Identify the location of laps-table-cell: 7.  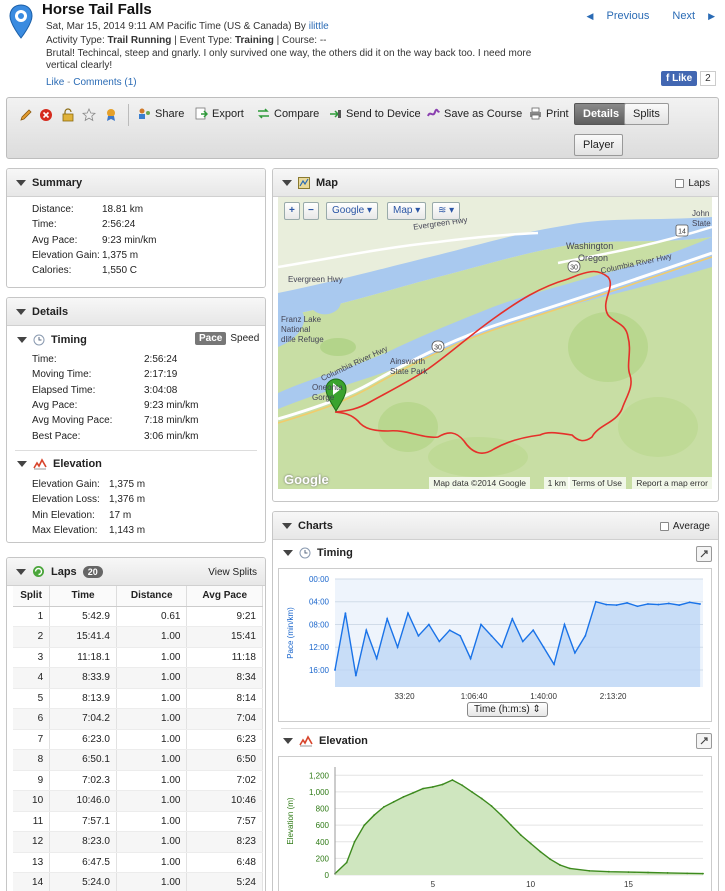
(32, 739).